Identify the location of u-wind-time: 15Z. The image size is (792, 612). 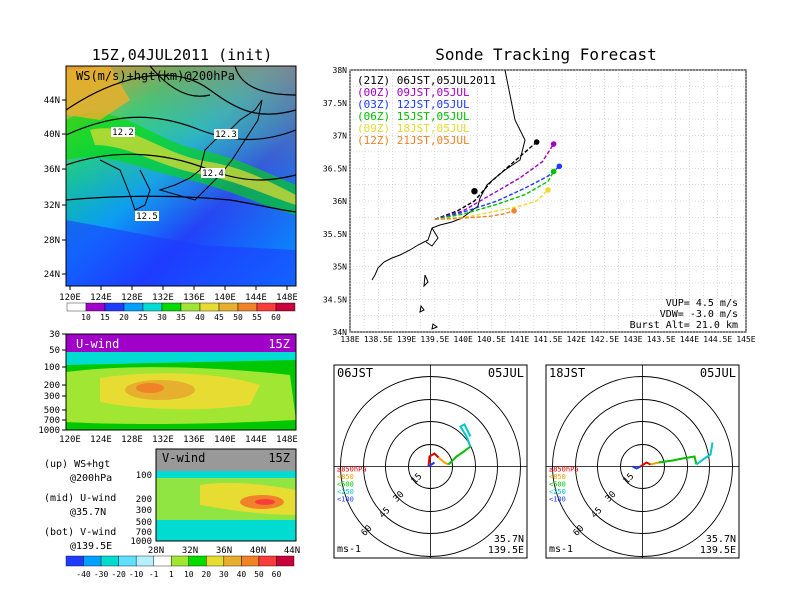
(279, 344).